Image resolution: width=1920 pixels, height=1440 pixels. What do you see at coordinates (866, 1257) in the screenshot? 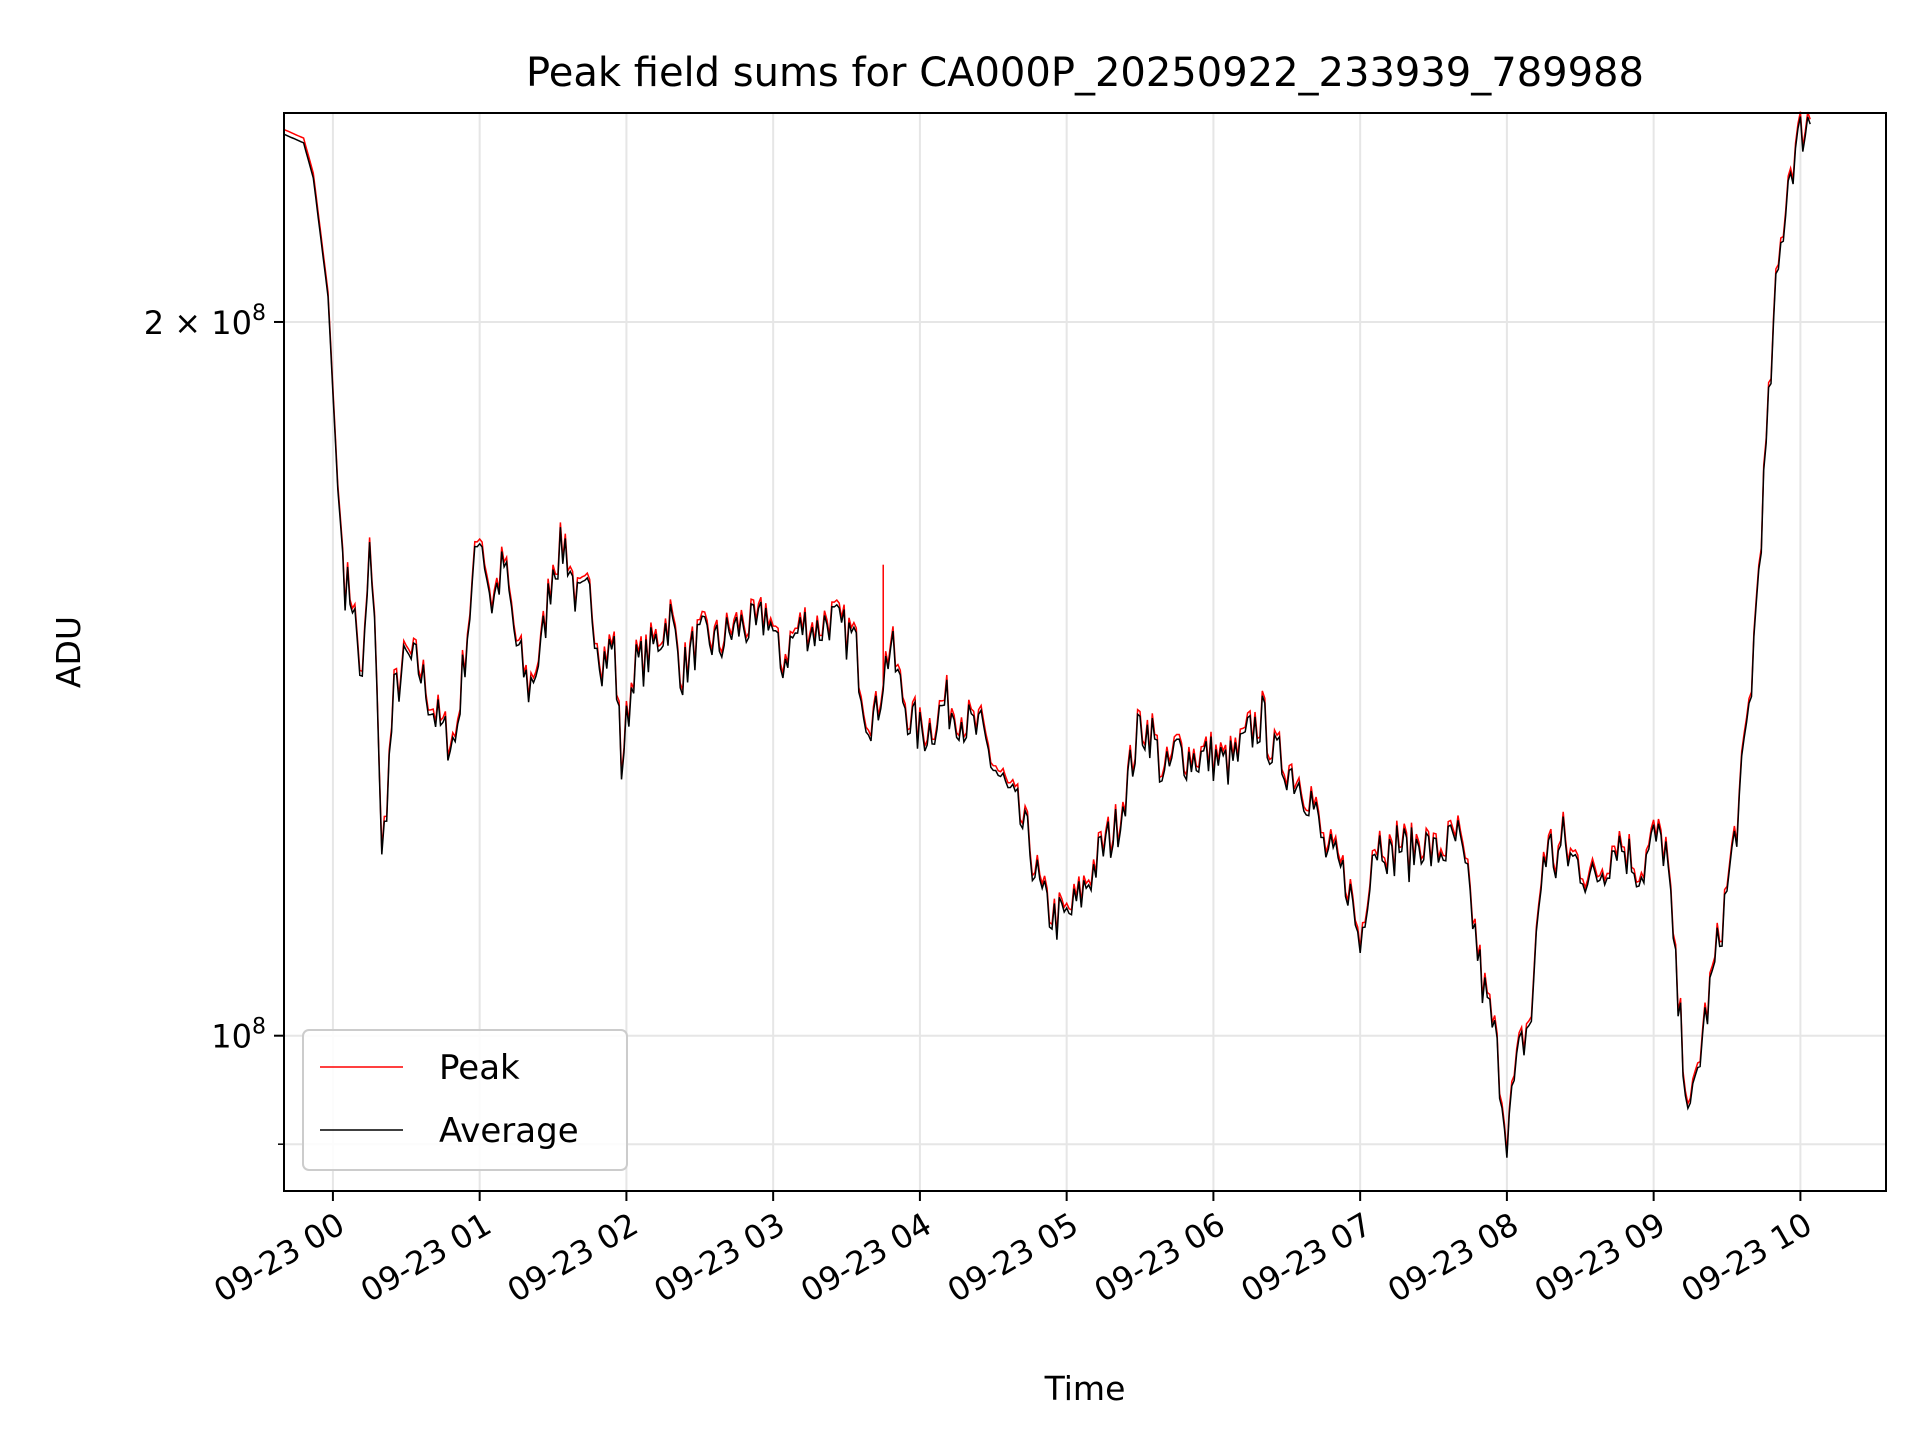
I see `x-tick-label: 09-23 04` at bounding box center [866, 1257].